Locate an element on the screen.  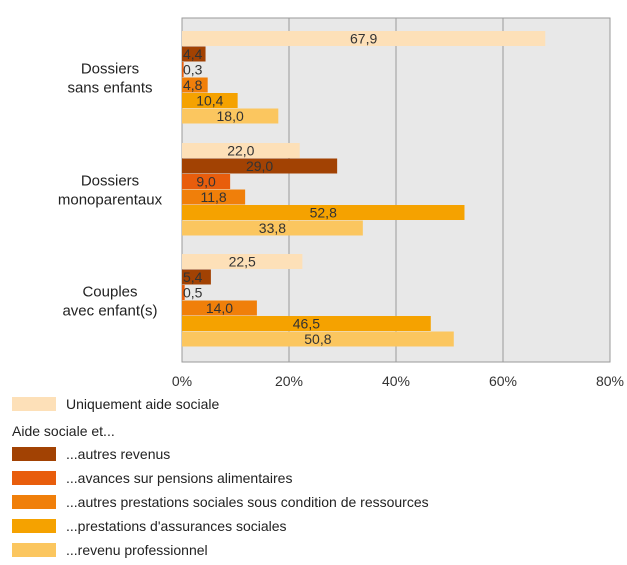
bar-value-label: 46,5 is located at coordinates (306, 324).